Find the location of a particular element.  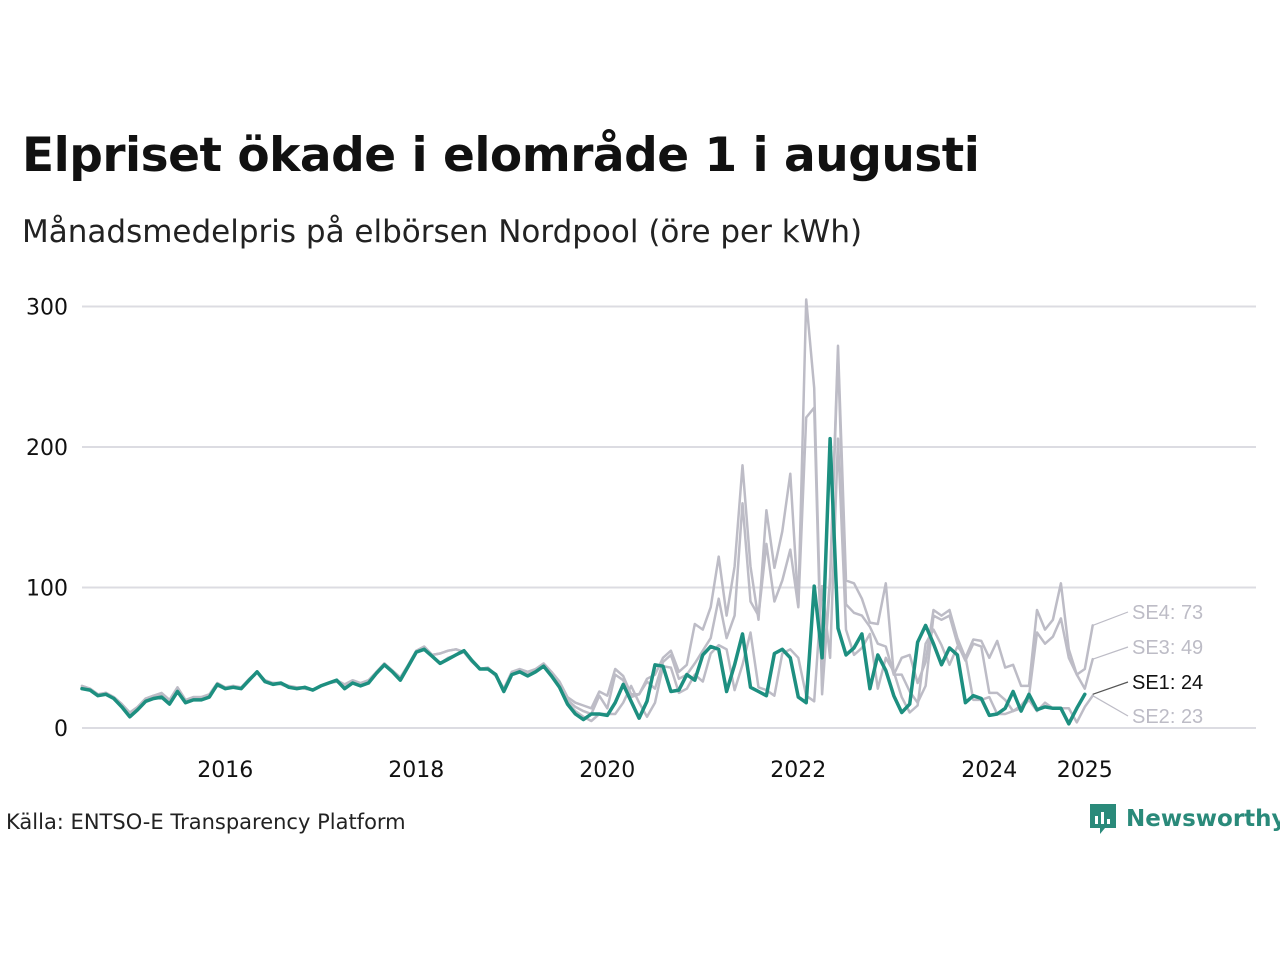

y-tick-label: 300 is located at coordinates (47, 308).